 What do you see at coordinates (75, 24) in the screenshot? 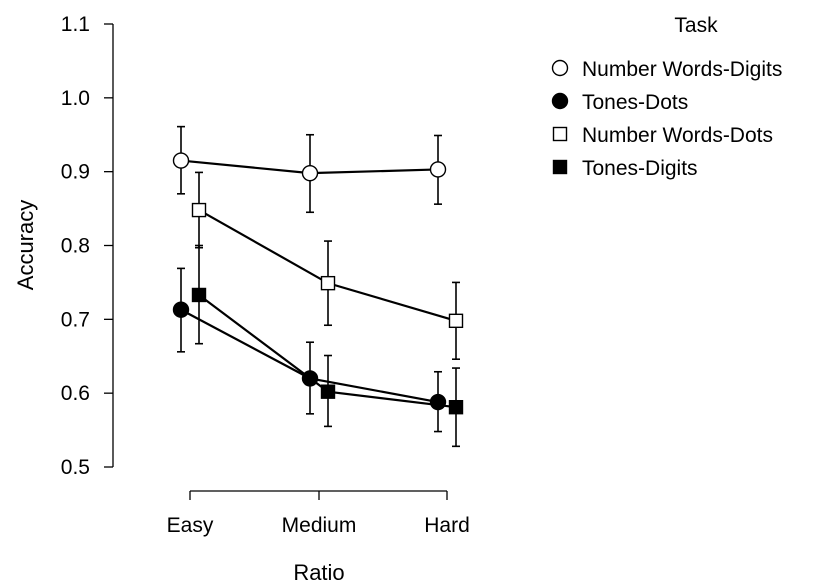
I see `y-tick-label: 1.1` at bounding box center [75, 24].